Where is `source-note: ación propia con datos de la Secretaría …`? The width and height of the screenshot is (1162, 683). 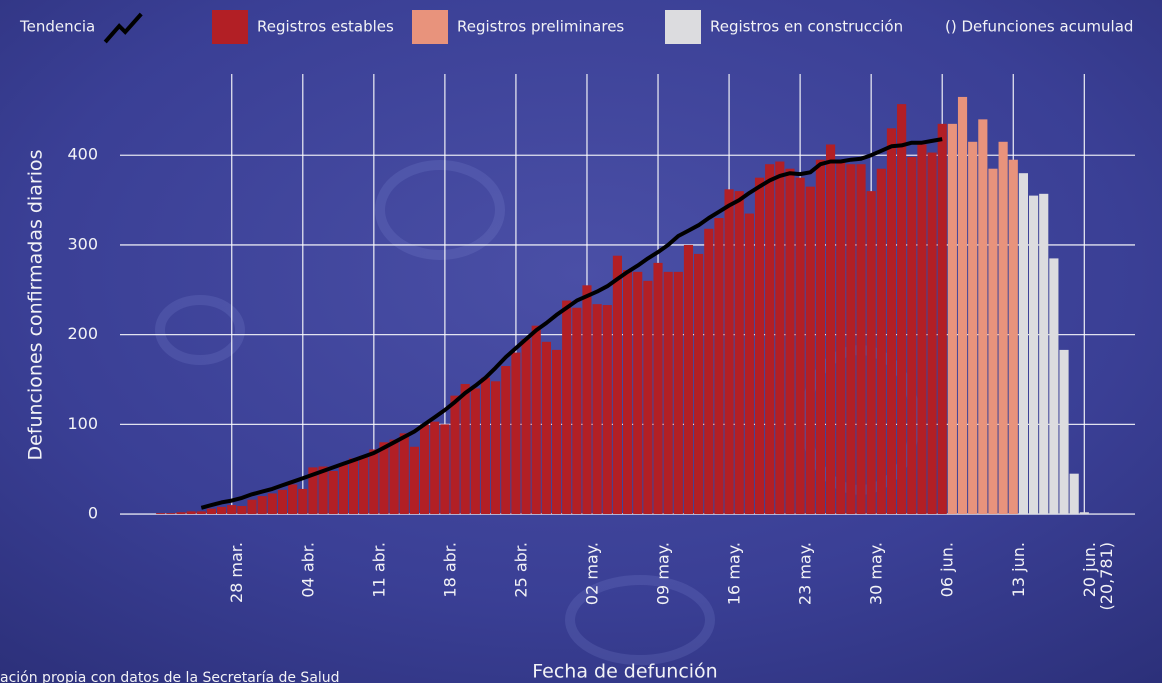
source-note: ación propia con datos de la Secretaría … is located at coordinates (170, 676).